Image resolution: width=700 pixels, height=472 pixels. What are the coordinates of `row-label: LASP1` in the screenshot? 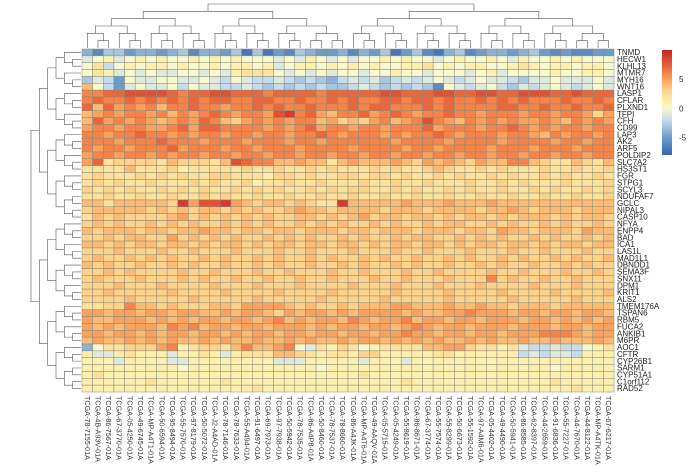 It's located at (629, 93).